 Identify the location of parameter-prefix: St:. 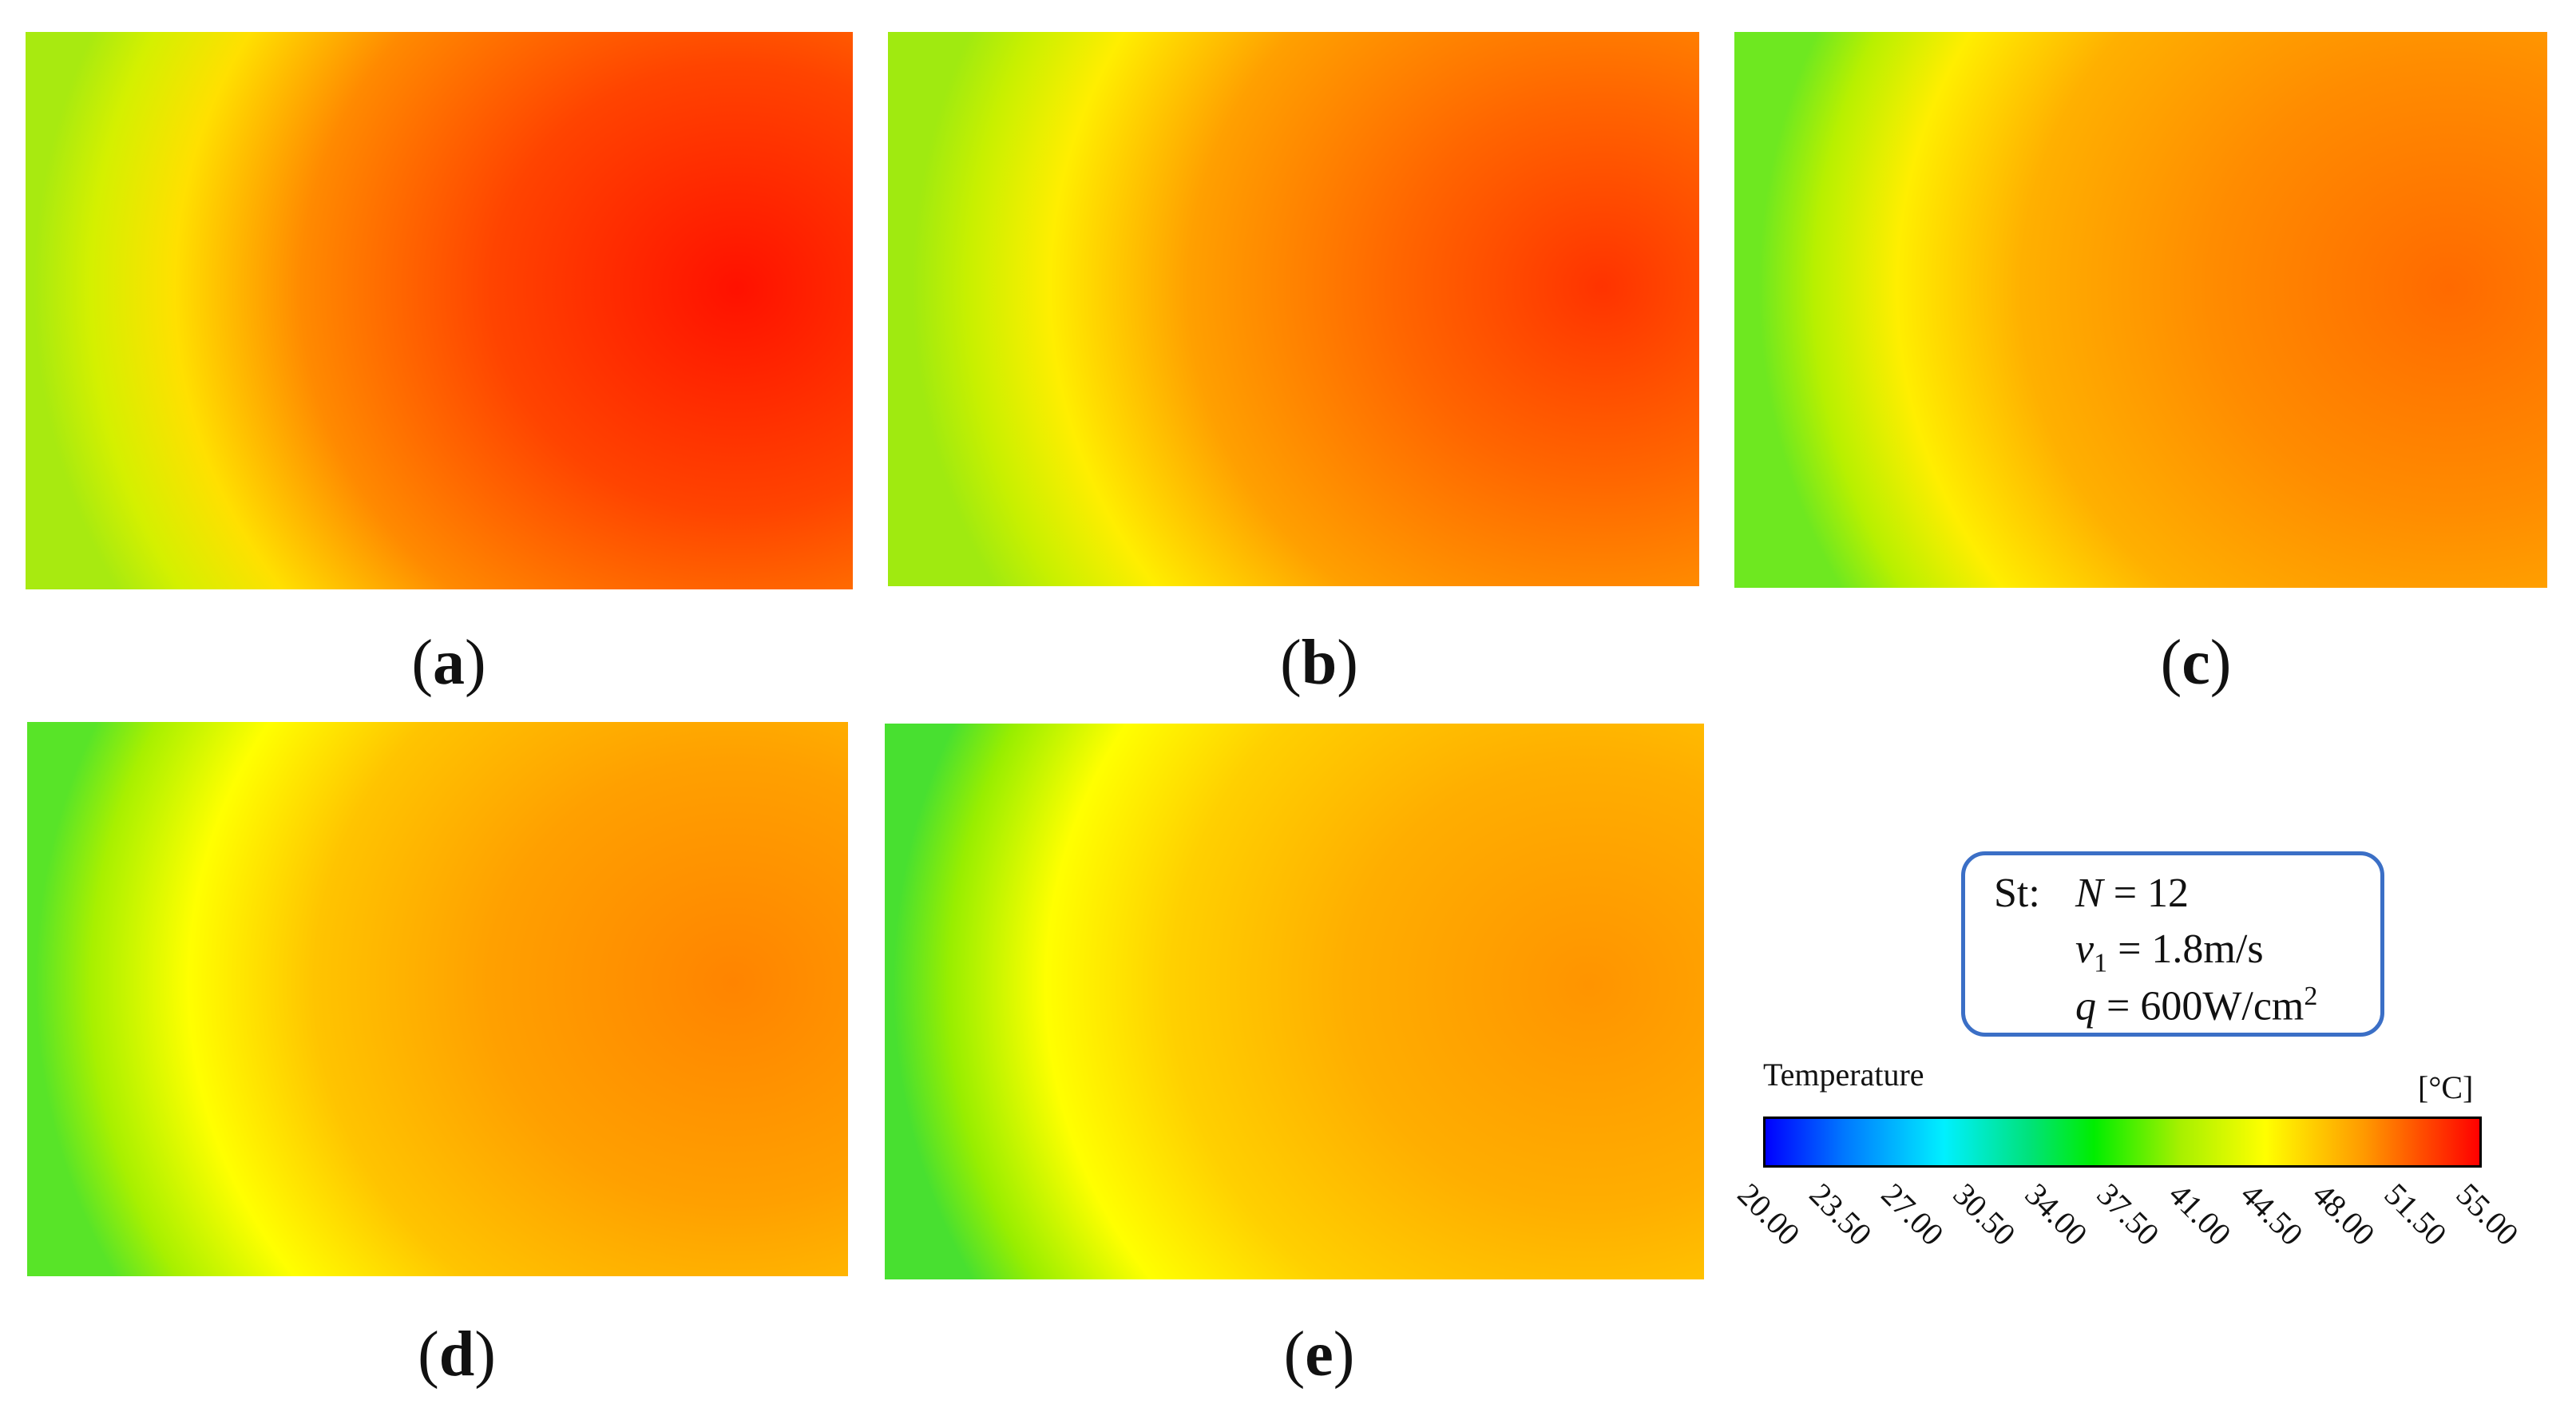
(2017, 893).